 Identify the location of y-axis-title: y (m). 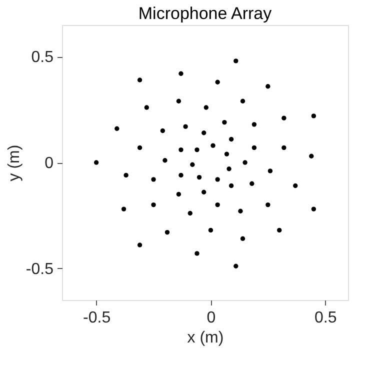
(14, 163).